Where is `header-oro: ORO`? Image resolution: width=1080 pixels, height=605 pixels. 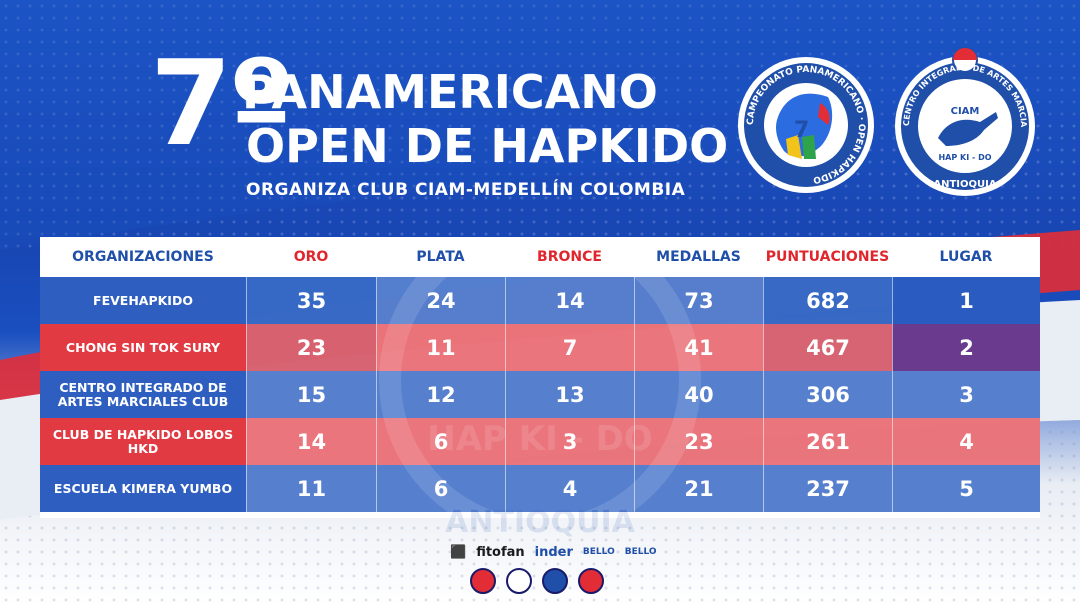
header-oro: ORO is located at coordinates (311, 257).